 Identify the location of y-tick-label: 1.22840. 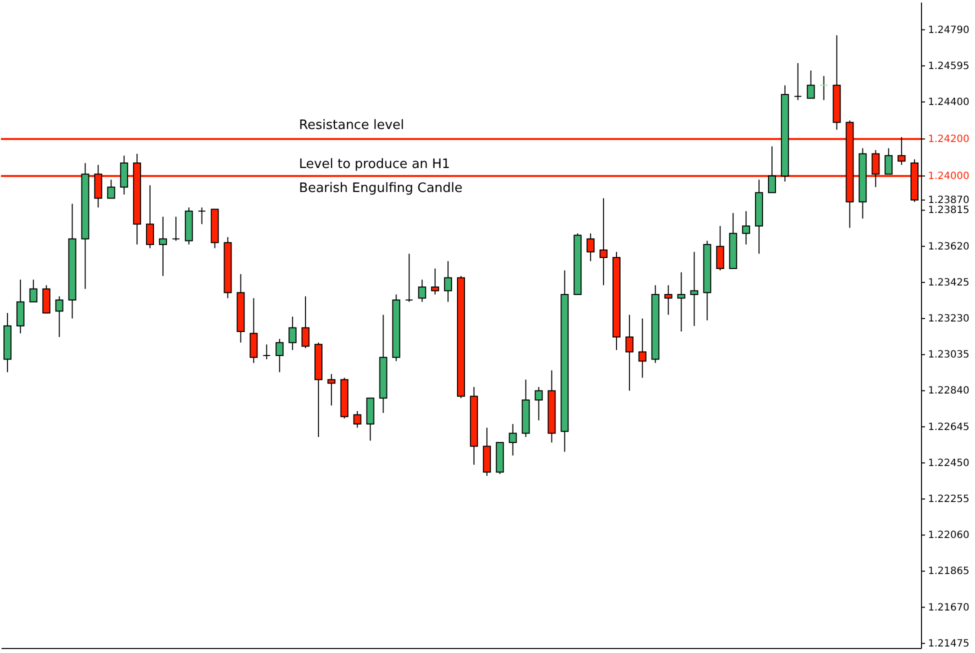
(949, 391).